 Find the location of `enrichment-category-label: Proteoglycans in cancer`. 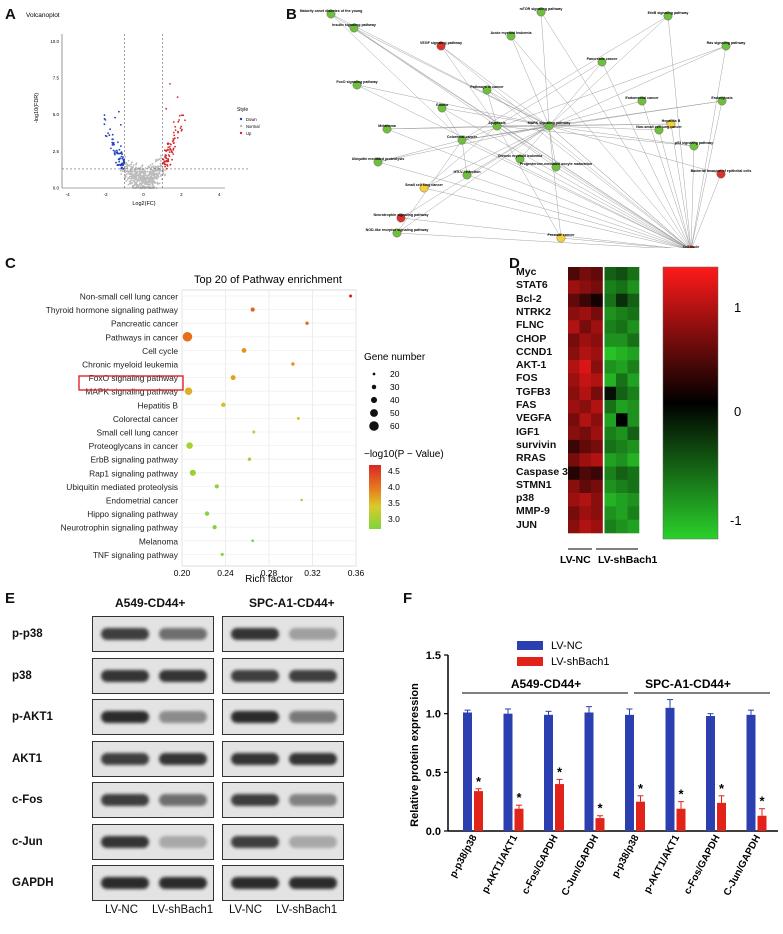

enrichment-category-label: Proteoglycans in cancer is located at coordinates (134, 446).